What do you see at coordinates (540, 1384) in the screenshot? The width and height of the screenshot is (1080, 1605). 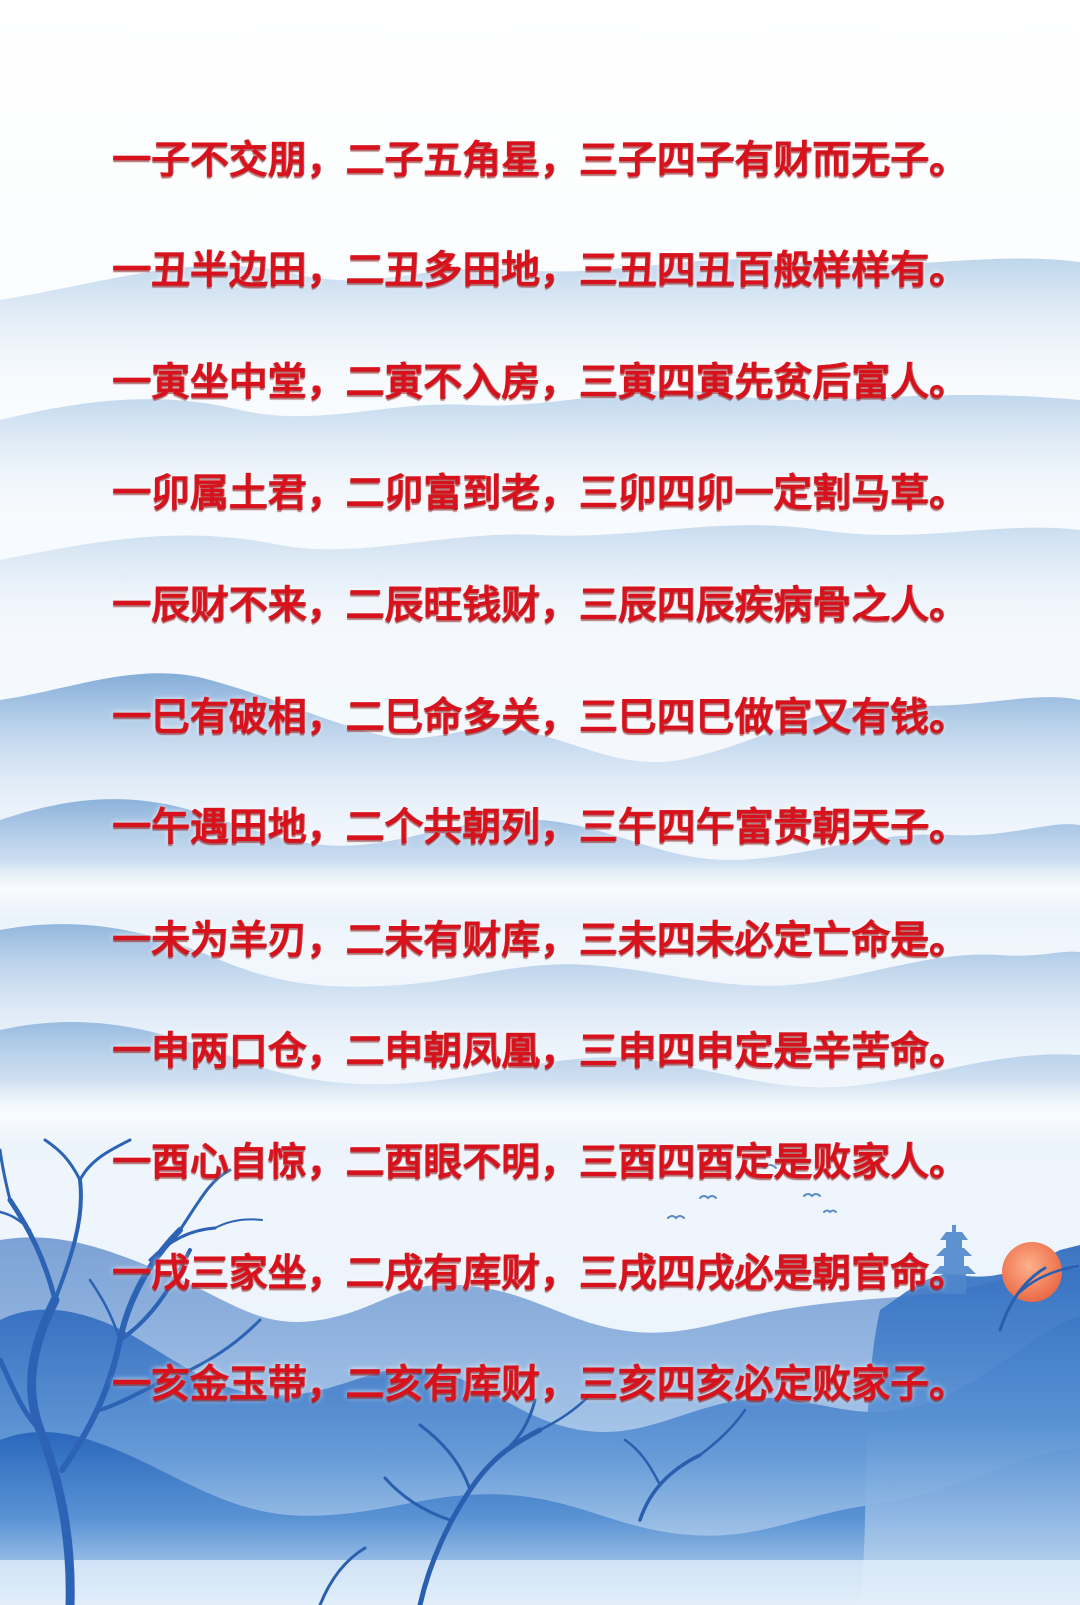 I see `verse-line: 一亥金玉带，二亥有库财，三亥四亥必定败家子。` at bounding box center [540, 1384].